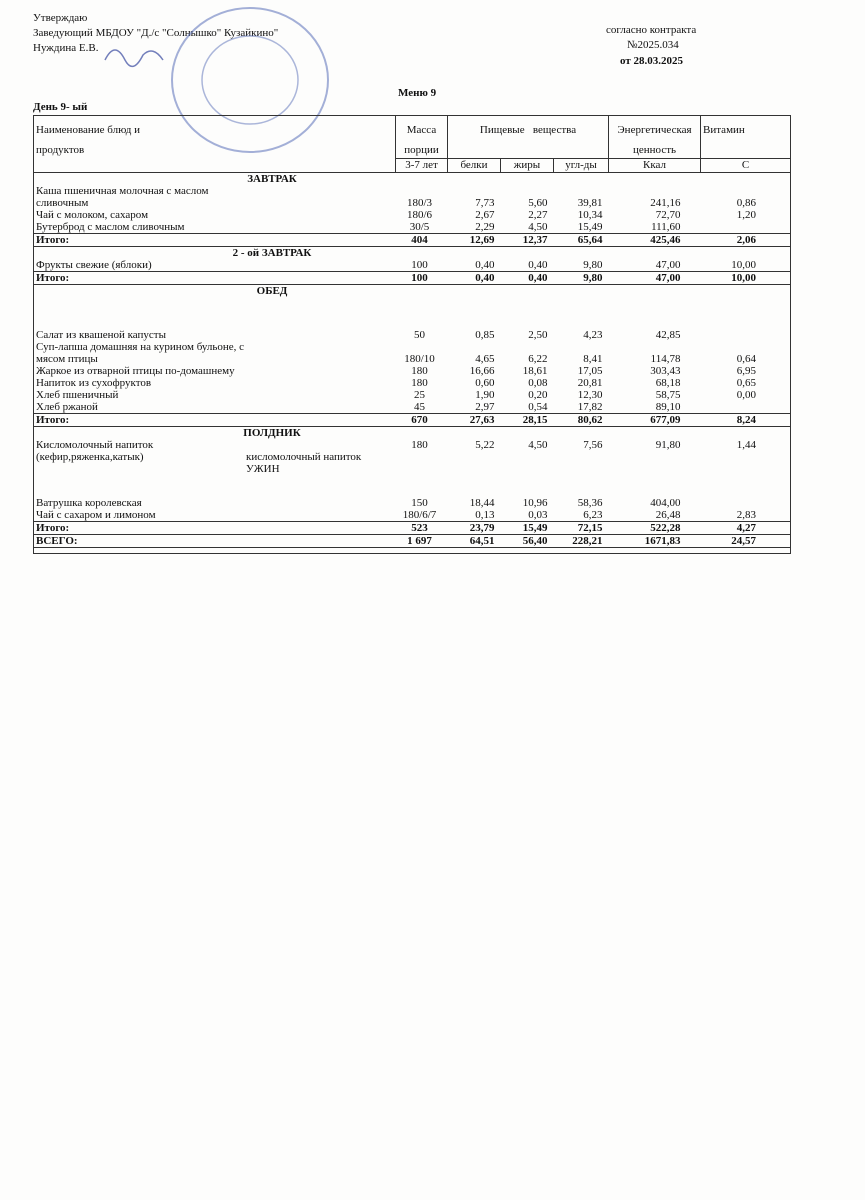  What do you see at coordinates (528, 137) in the screenshot?
I see `header-cell: Пищевые вещества` at bounding box center [528, 137].